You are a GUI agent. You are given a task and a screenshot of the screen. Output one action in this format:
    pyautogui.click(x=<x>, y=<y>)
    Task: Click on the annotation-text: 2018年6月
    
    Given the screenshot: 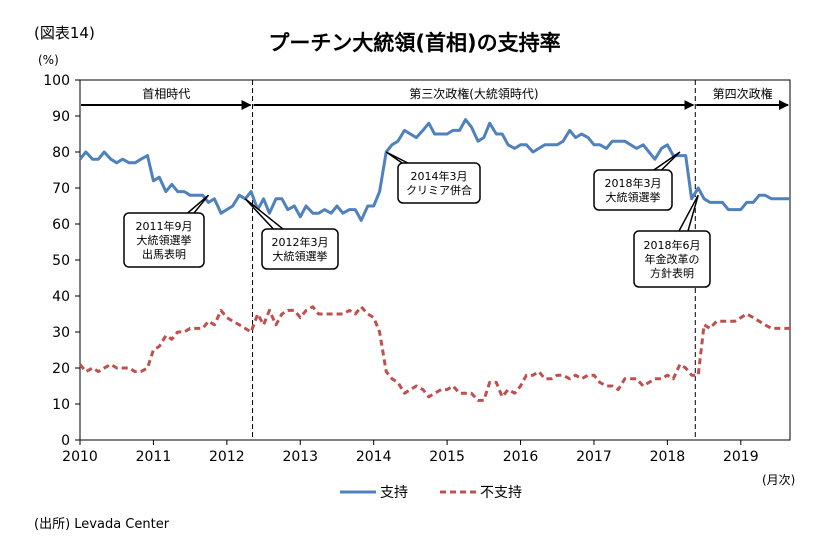 What is the action you would take?
    pyautogui.click(x=672, y=245)
    